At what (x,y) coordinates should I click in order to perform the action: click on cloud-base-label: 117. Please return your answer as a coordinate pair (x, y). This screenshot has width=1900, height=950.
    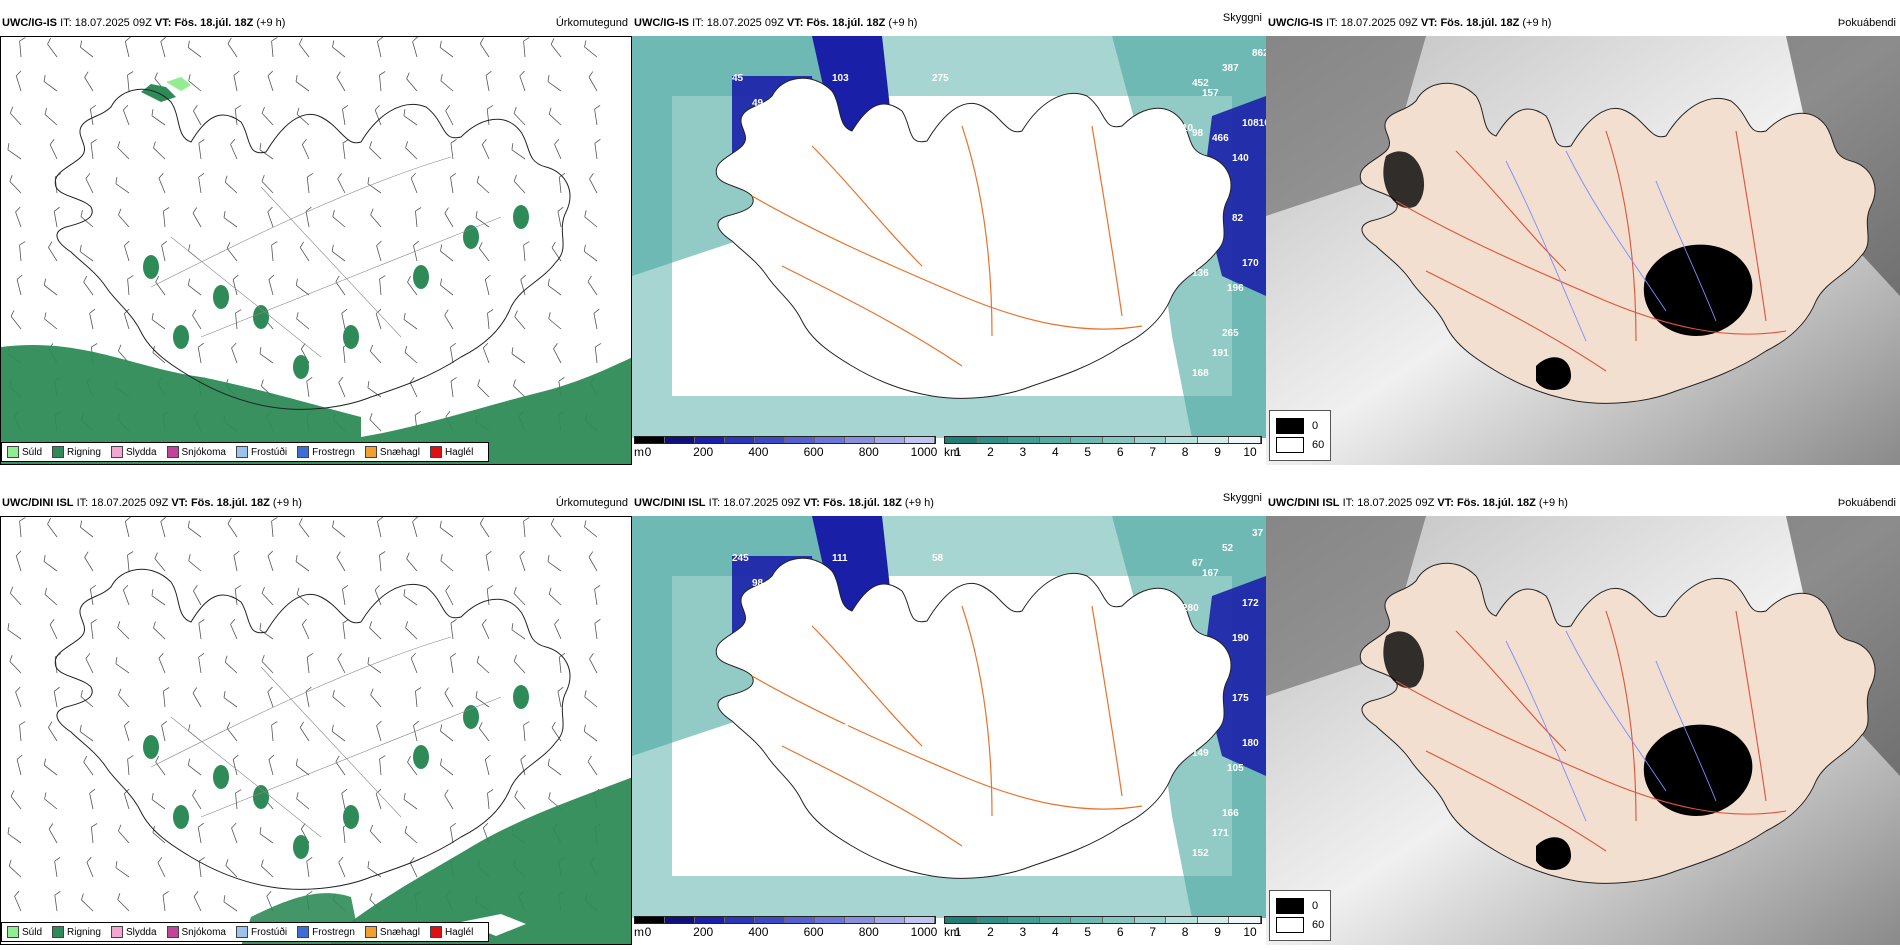
    Looking at the image, I should click on (1030, 373).